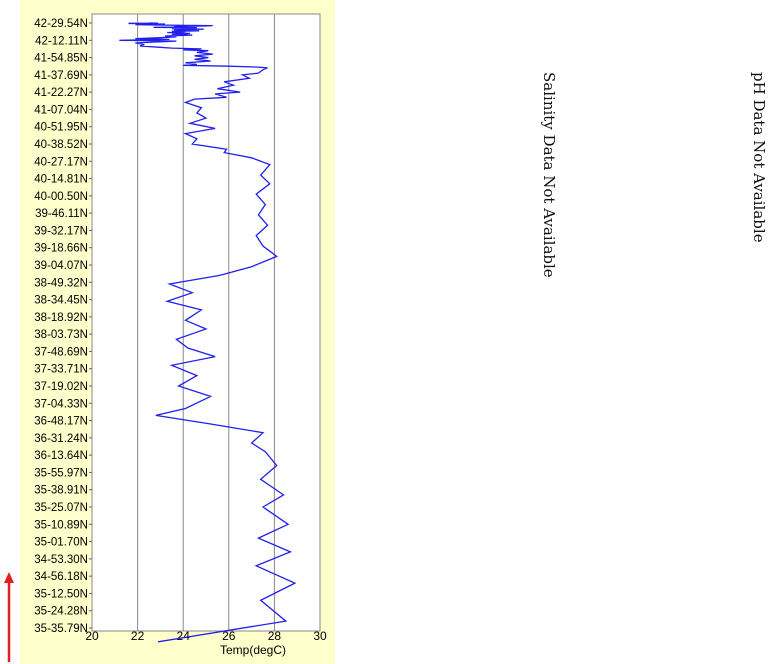 This screenshot has height=664, width=772. What do you see at coordinates (61, 283) in the screenshot?
I see `y-tick-label: 38-49.32N` at bounding box center [61, 283].